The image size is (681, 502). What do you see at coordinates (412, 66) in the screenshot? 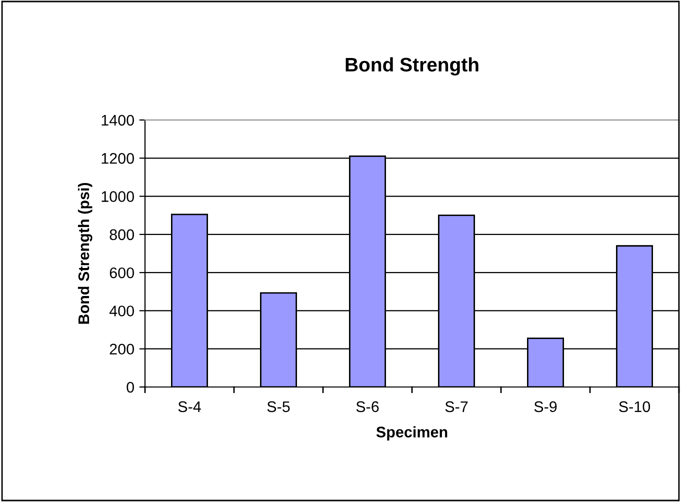
I see `chart-title: Bond Strength` at bounding box center [412, 66].